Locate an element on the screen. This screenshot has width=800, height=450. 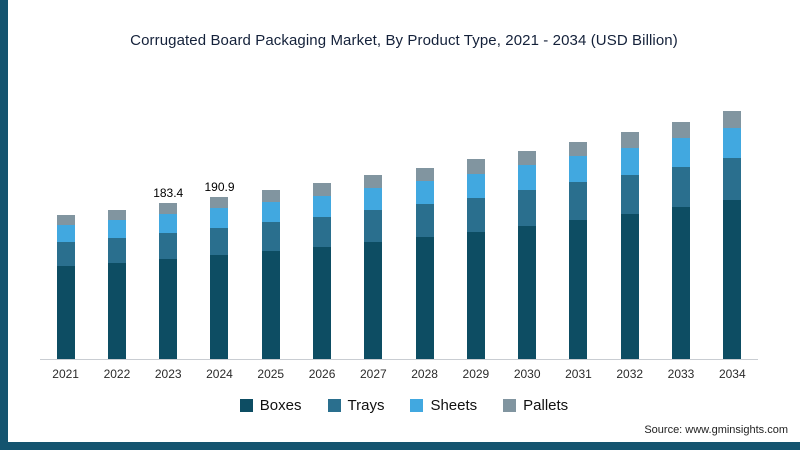
bar-value-label-2023: 183.4 is located at coordinates (168, 193).